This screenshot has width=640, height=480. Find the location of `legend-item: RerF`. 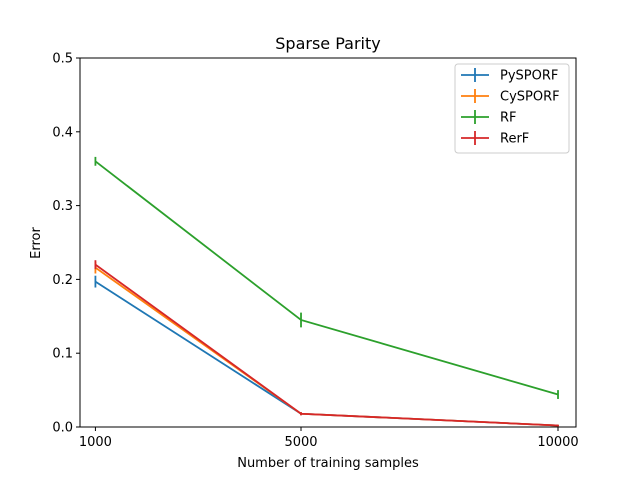

legend-item: RerF is located at coordinates (495, 139).